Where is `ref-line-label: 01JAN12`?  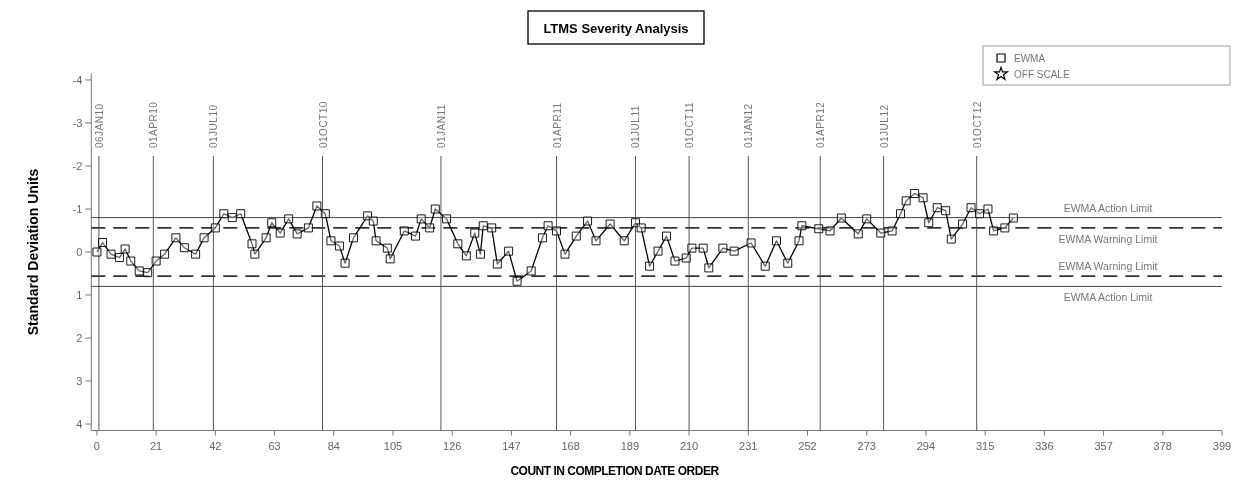 ref-line-label: 01JAN12 is located at coordinates (749, 125).